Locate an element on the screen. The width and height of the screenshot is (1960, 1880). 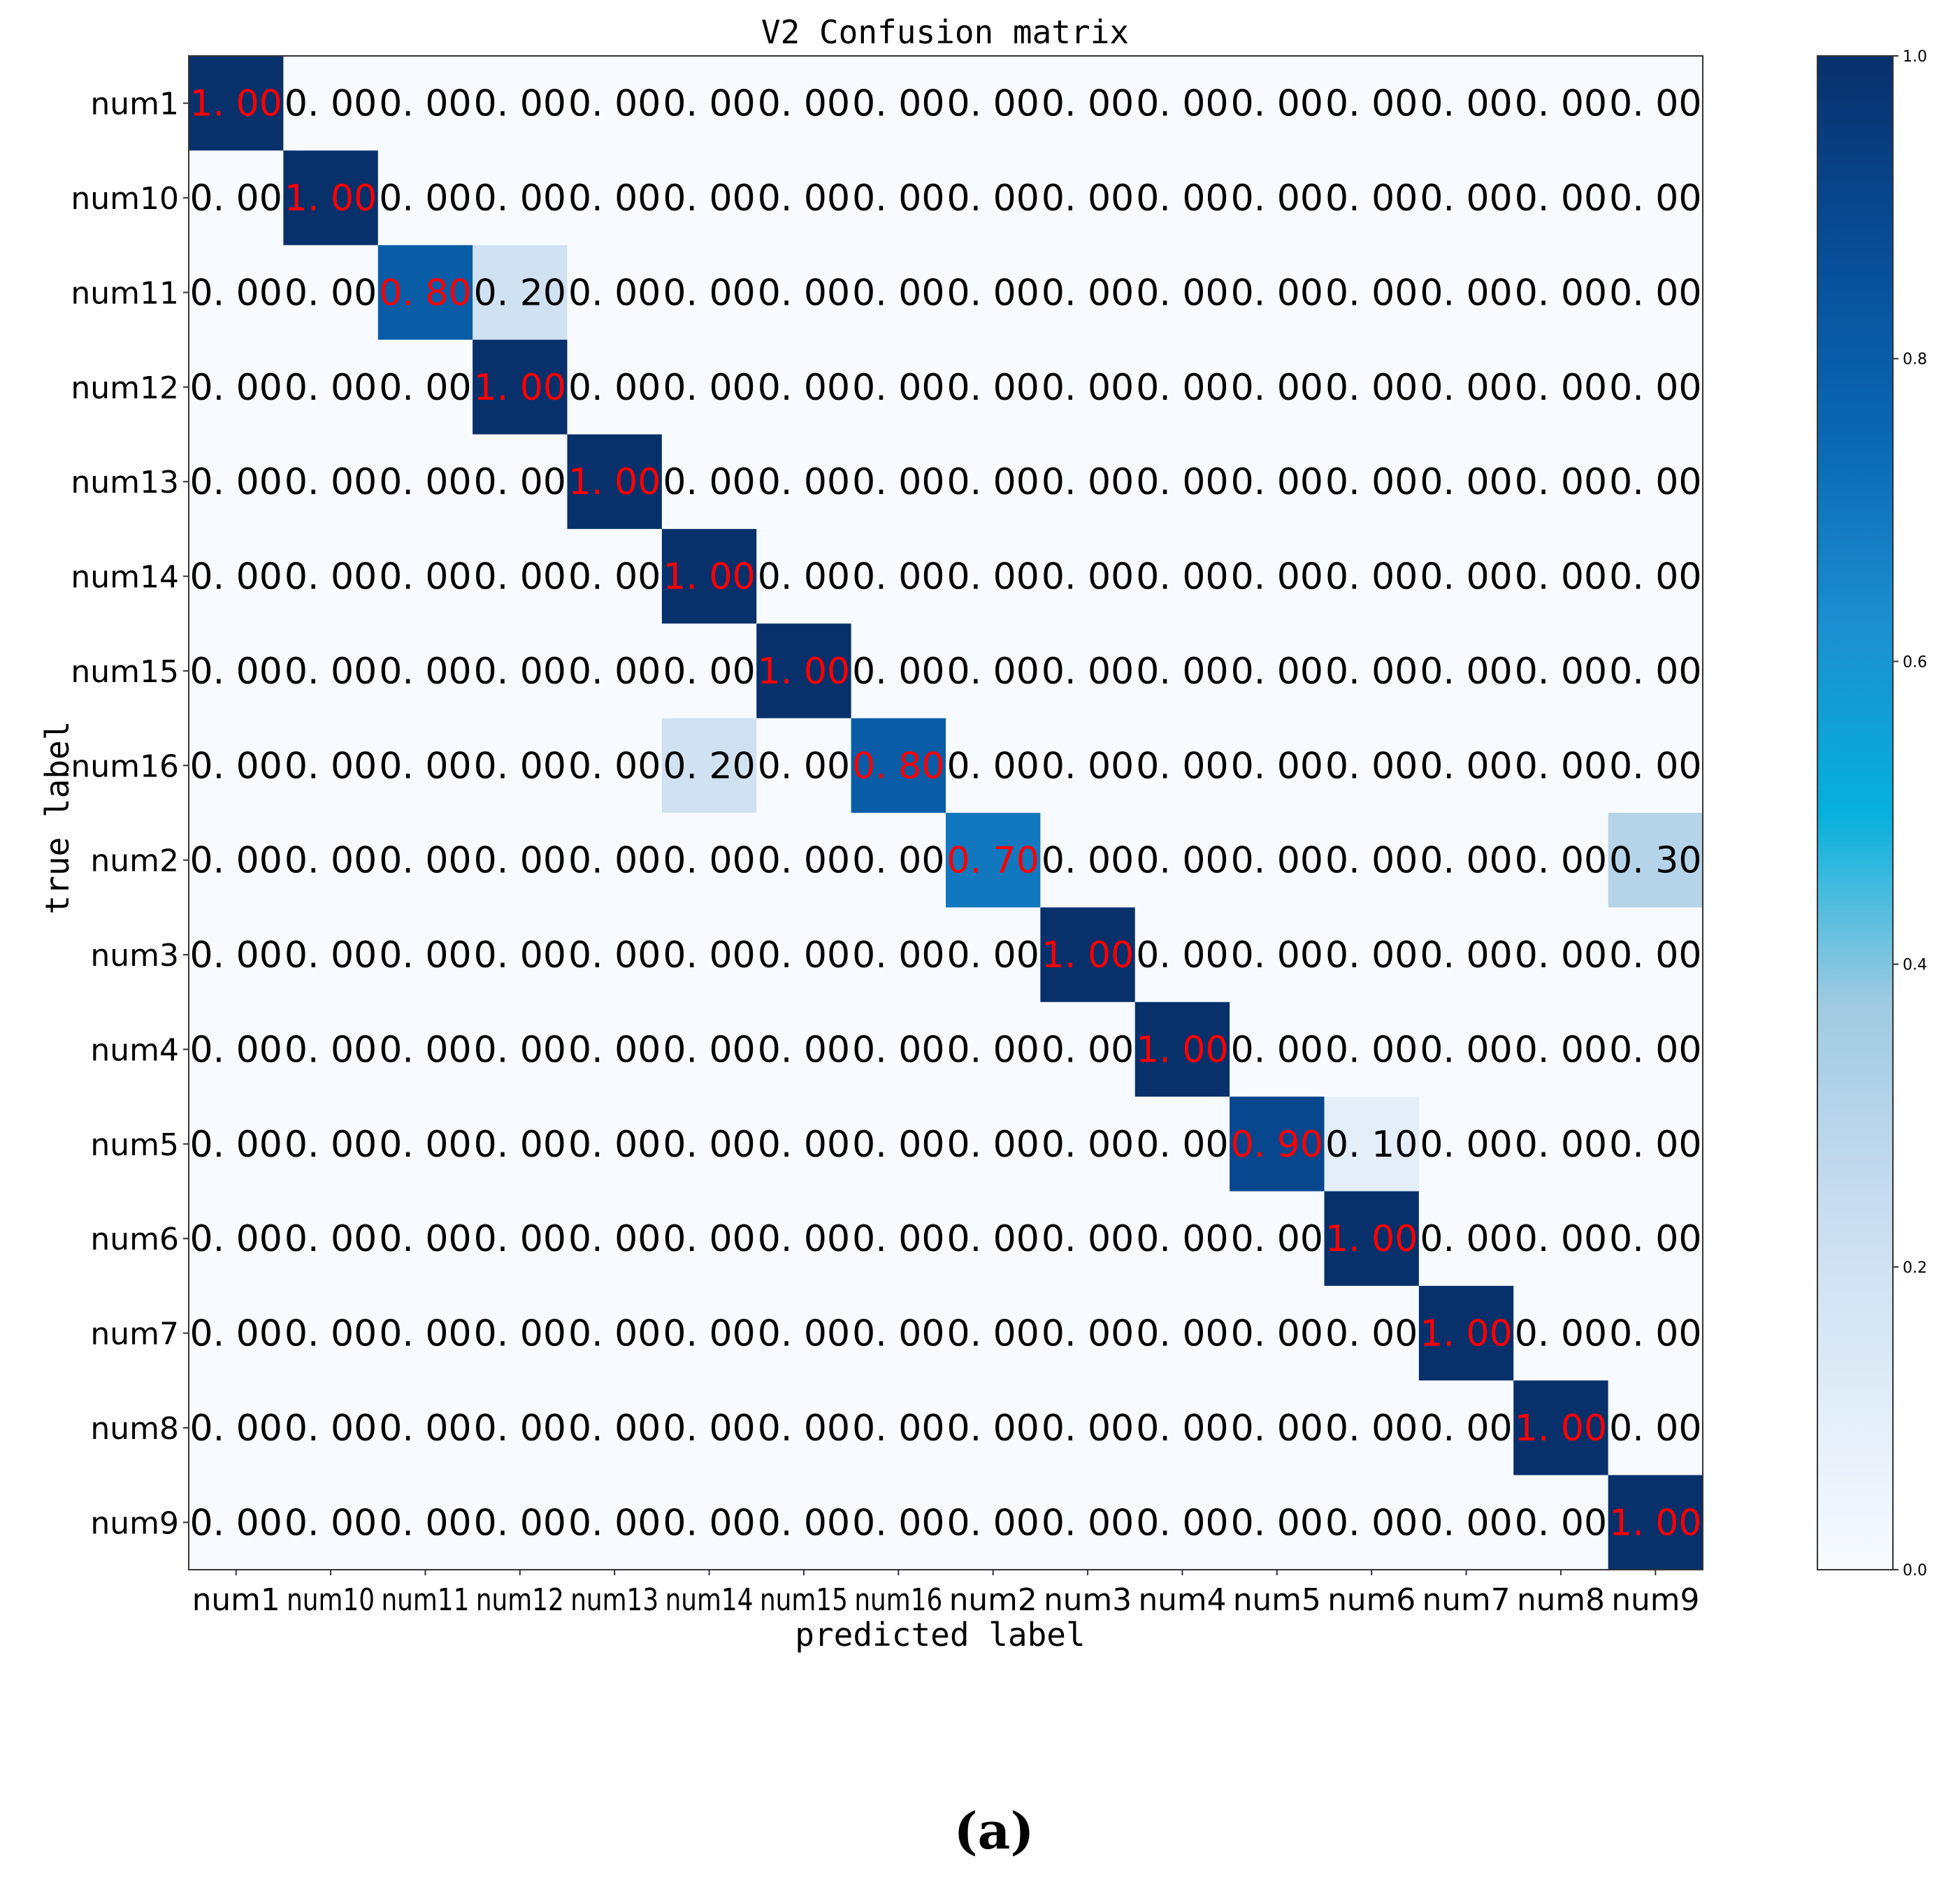
colorbar-tick-label: 0.0 is located at coordinates (1915, 1570).